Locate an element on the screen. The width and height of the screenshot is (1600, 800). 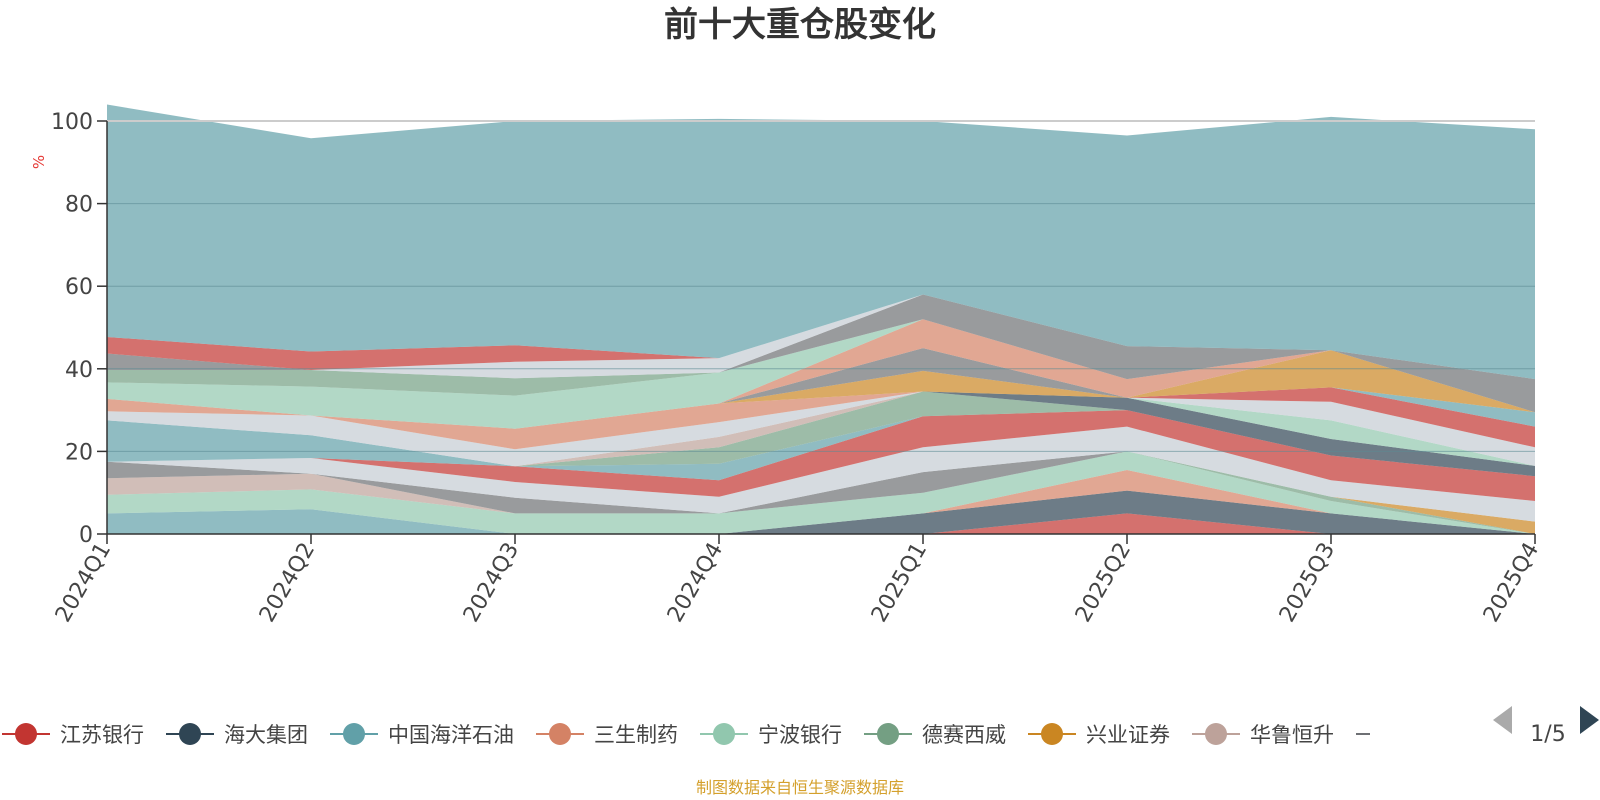
legend-next-icon is located at coordinates (1589, 720).